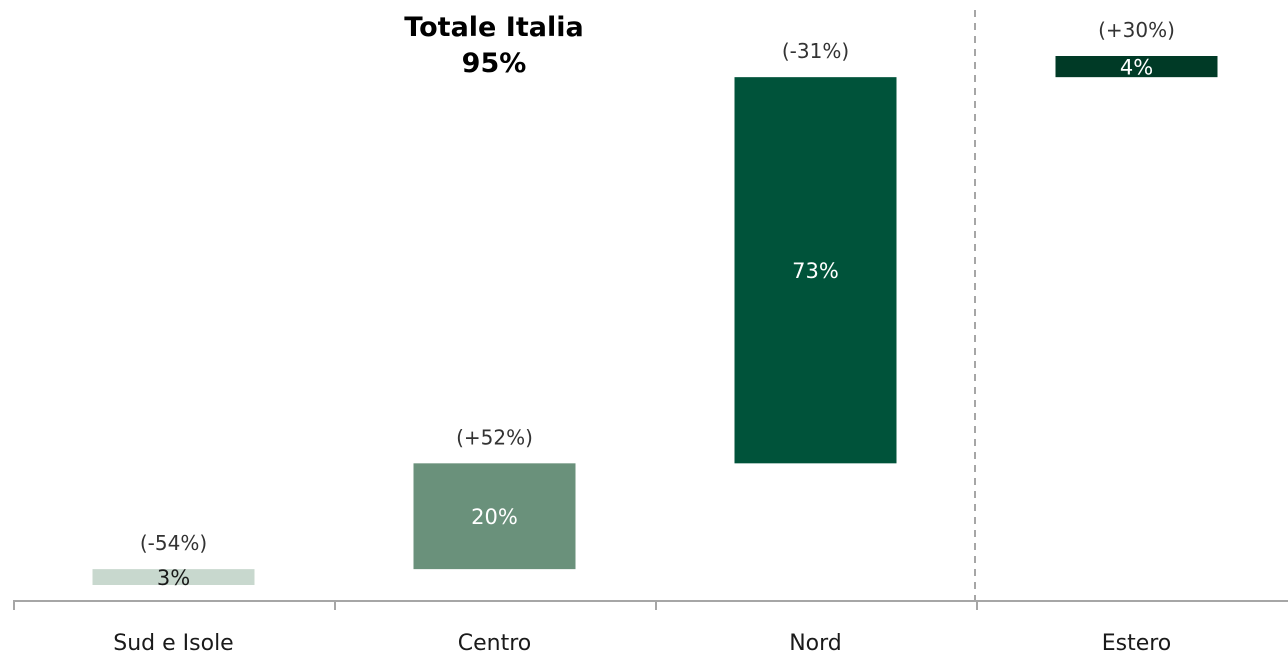 The width and height of the screenshot is (1288, 654). I want to click on change-label-nord: (-31%), so click(815, 51).